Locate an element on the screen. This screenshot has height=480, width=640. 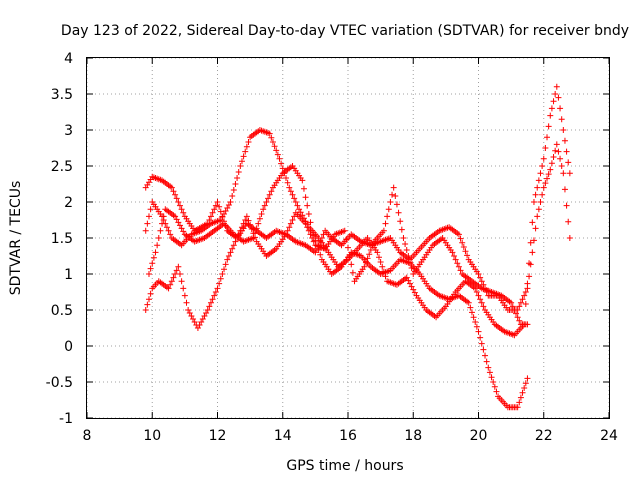
y-tick-label: 2 is located at coordinates (68, 203).